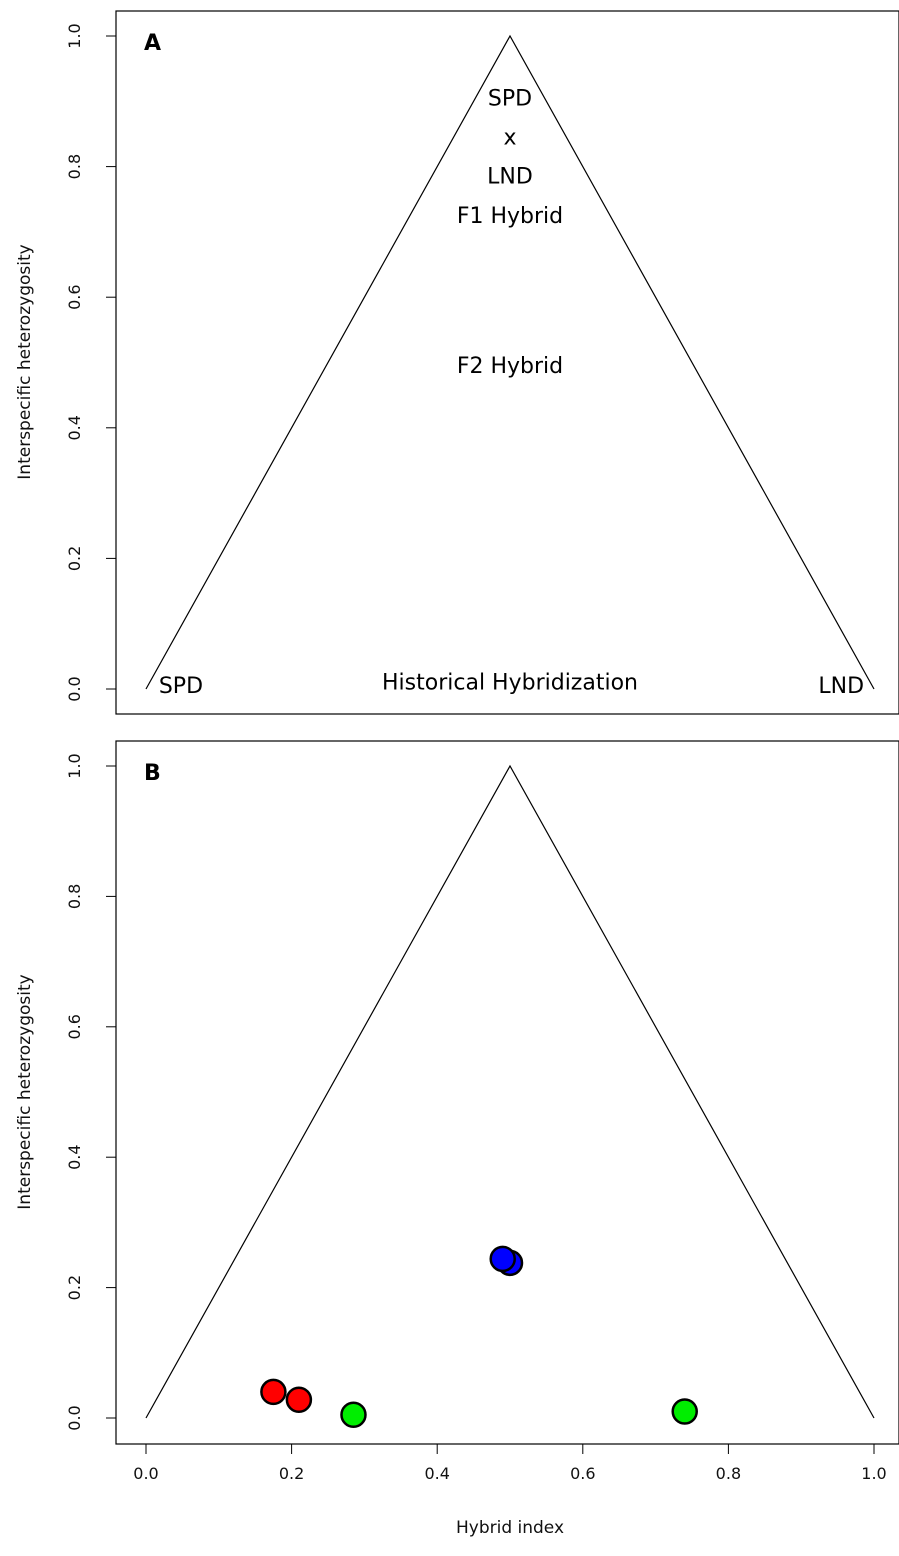 The height and width of the screenshot is (1556, 899). What do you see at coordinates (90, 1092) in the screenshot?
I see `panel-b-y-axis: 0.0 0.2 0.4 0.6 0.8 1.0` at bounding box center [90, 1092].